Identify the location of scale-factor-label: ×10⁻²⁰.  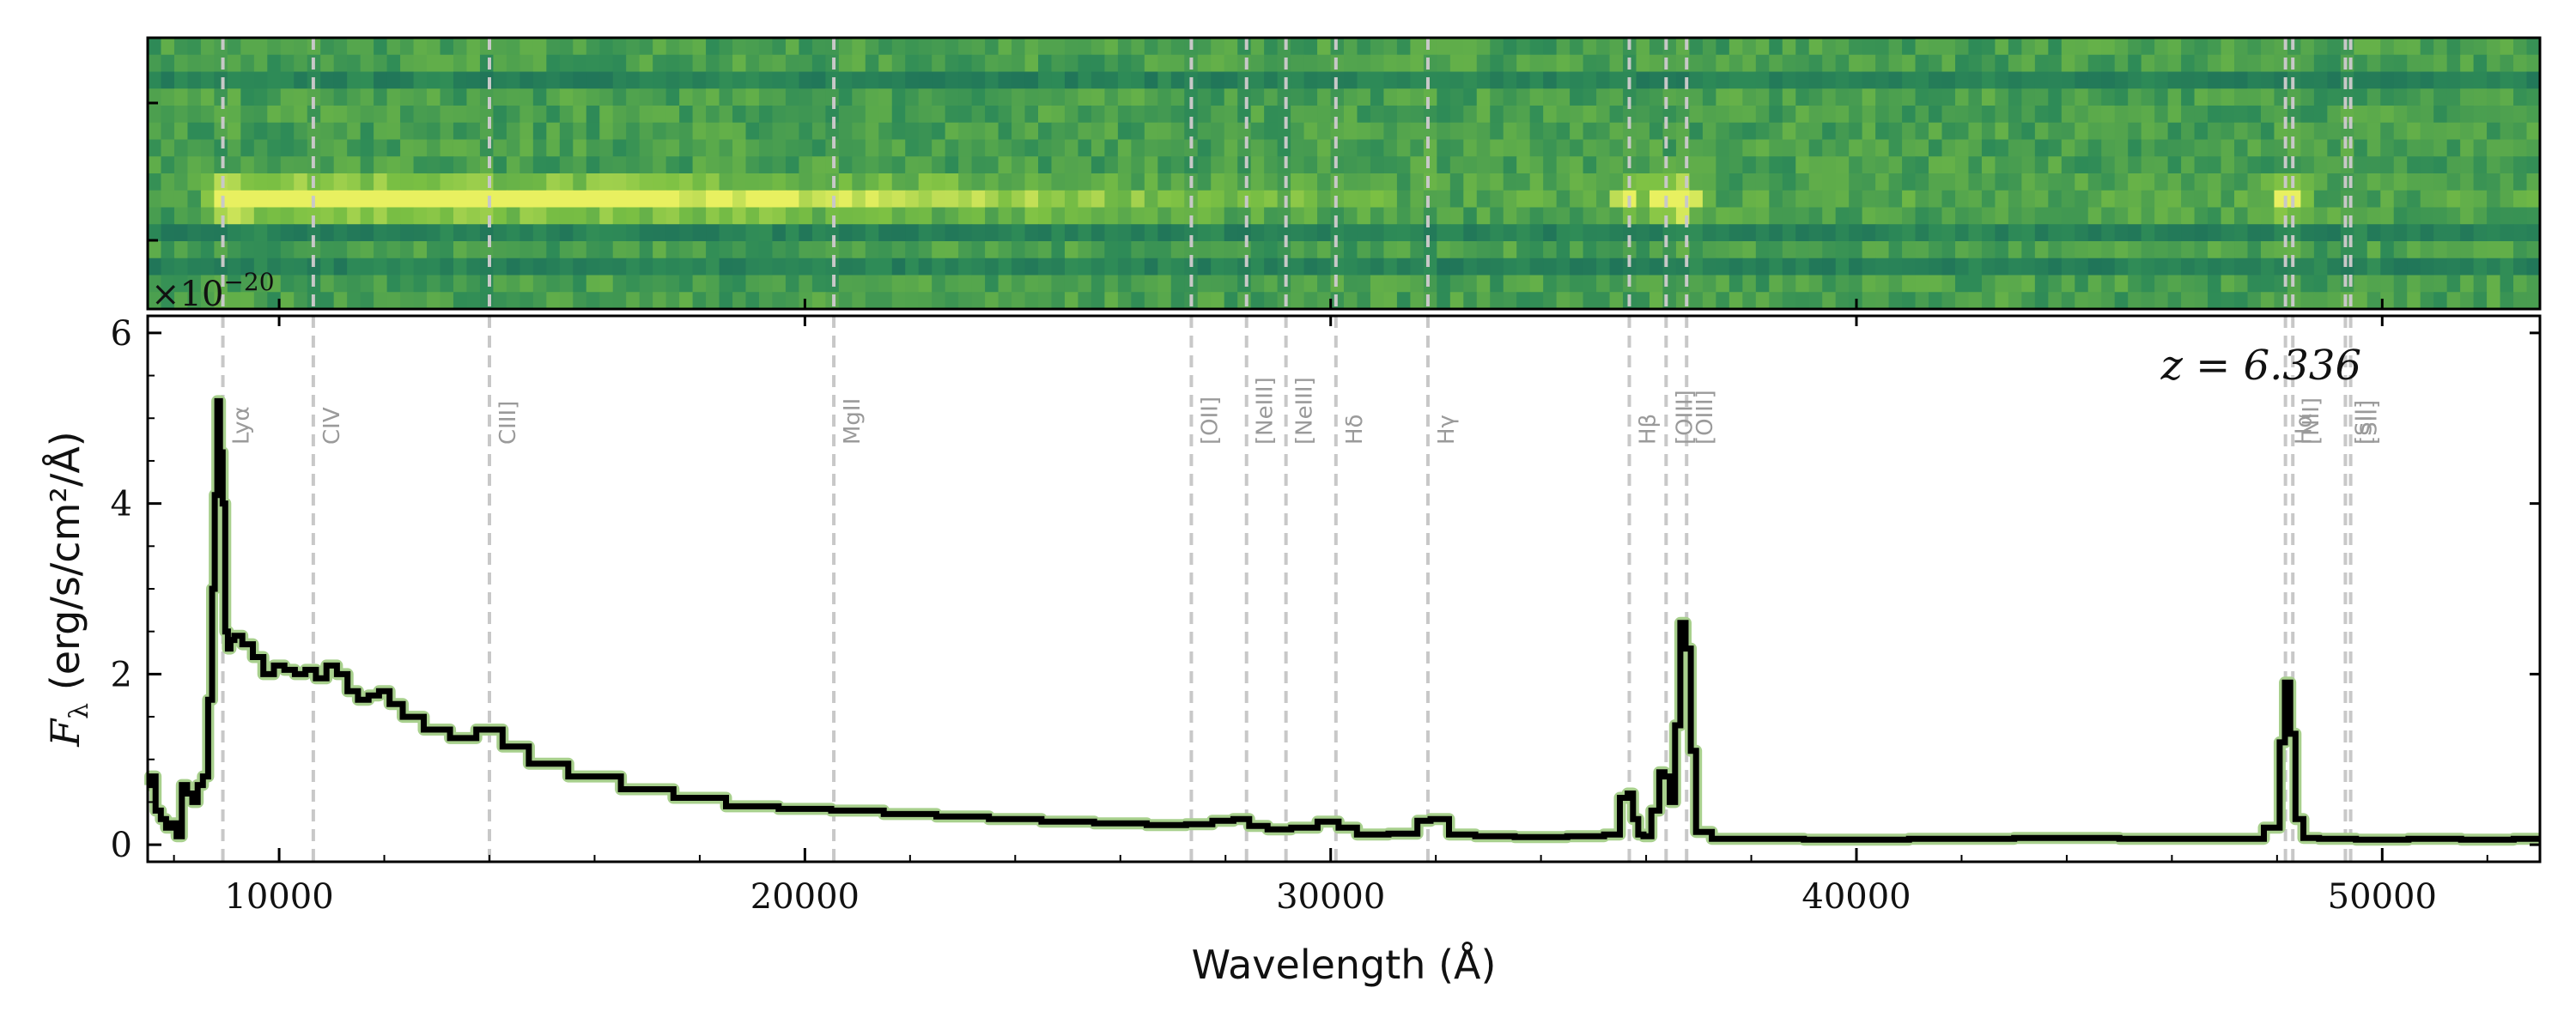
(213, 291).